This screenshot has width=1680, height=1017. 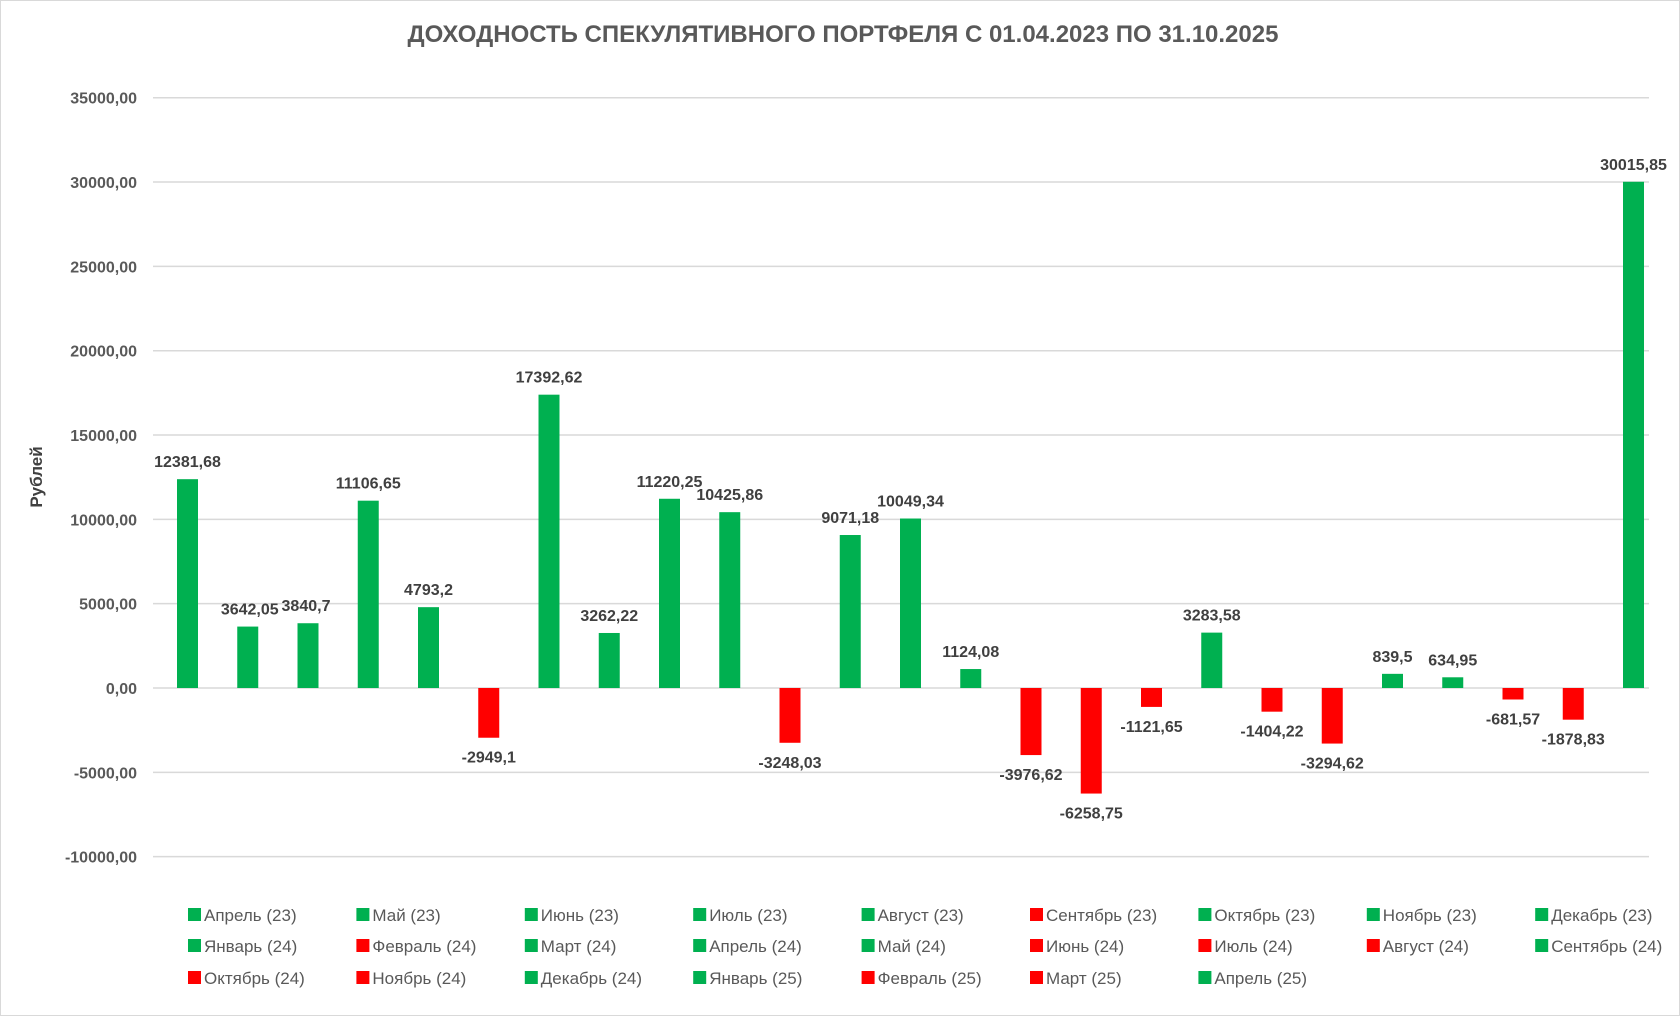 I want to click on data-label: 3642,05, so click(x=250, y=610).